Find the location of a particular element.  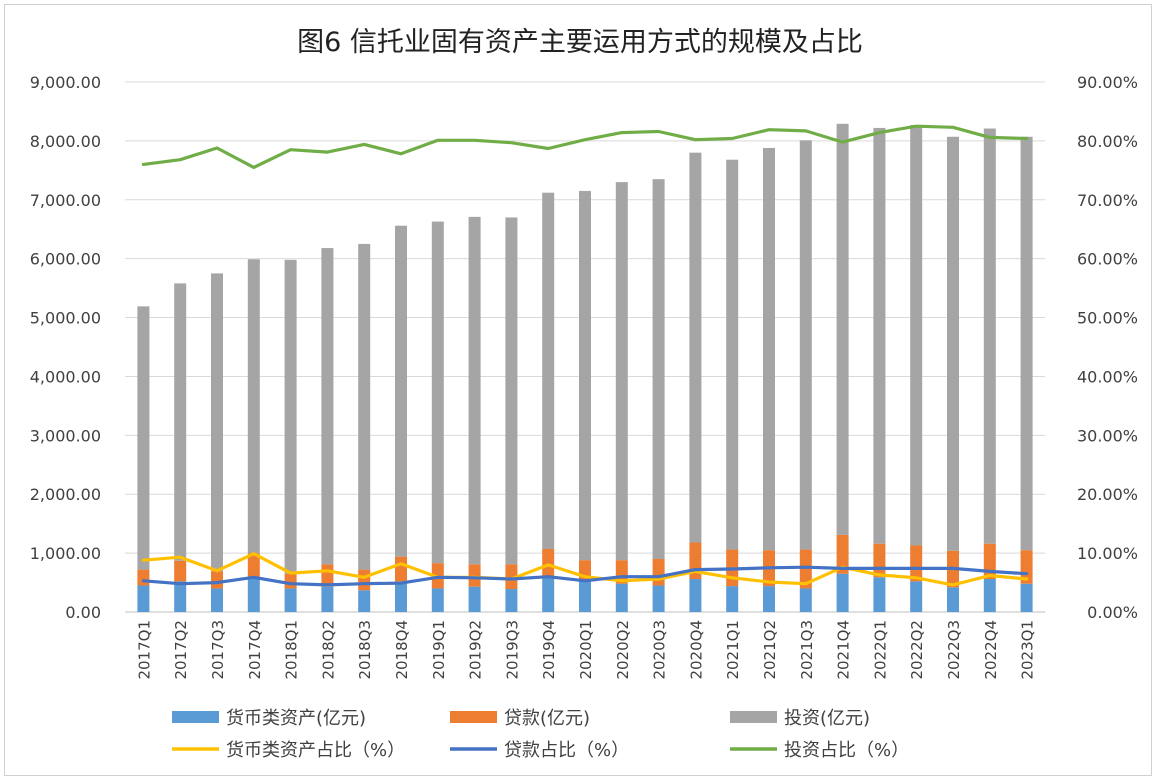

x-tick-label: 2020Q1 is located at coordinates (586, 650).